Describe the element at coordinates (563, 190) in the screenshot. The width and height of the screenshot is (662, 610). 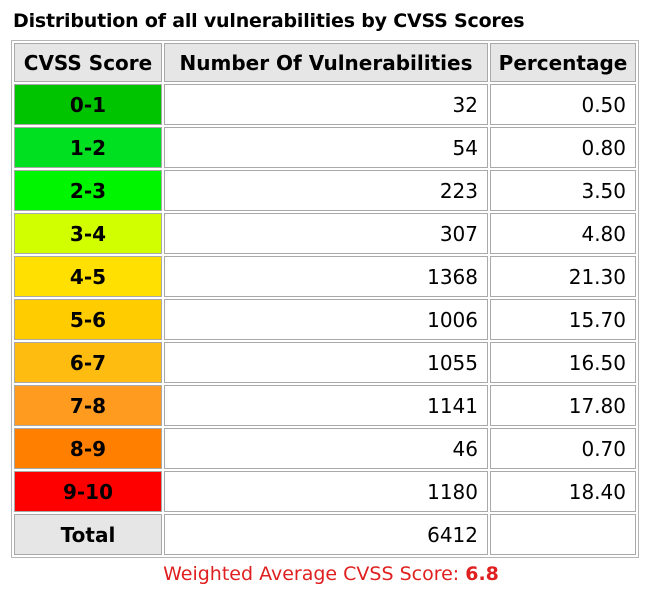
I see `percentage-cell: 3.50` at that location.